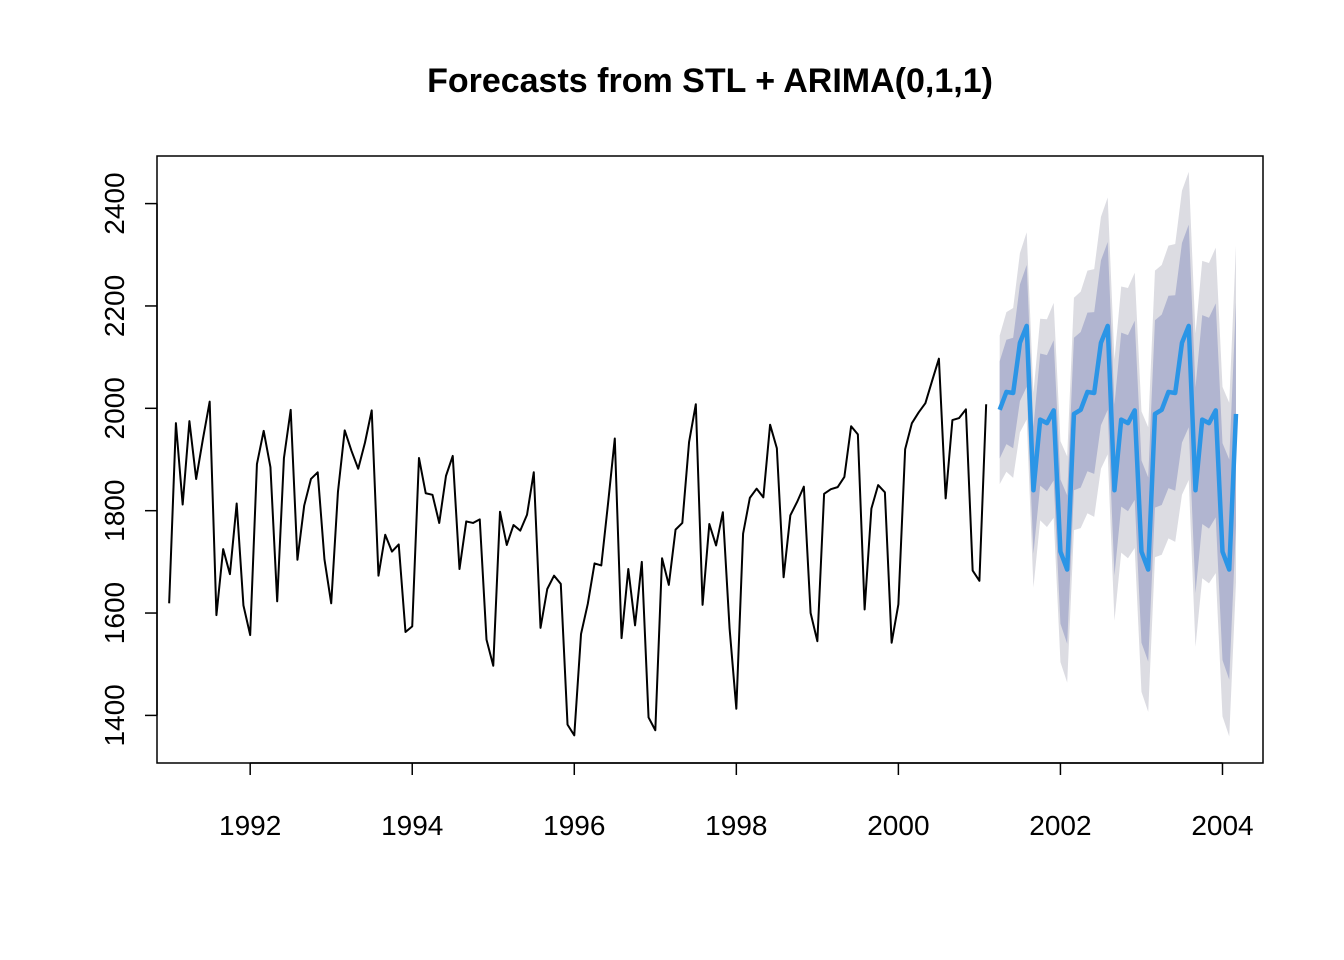 This screenshot has width=1344, height=960. Describe the element at coordinates (114, 306) in the screenshot. I see `y-tick-label: 2200` at that location.